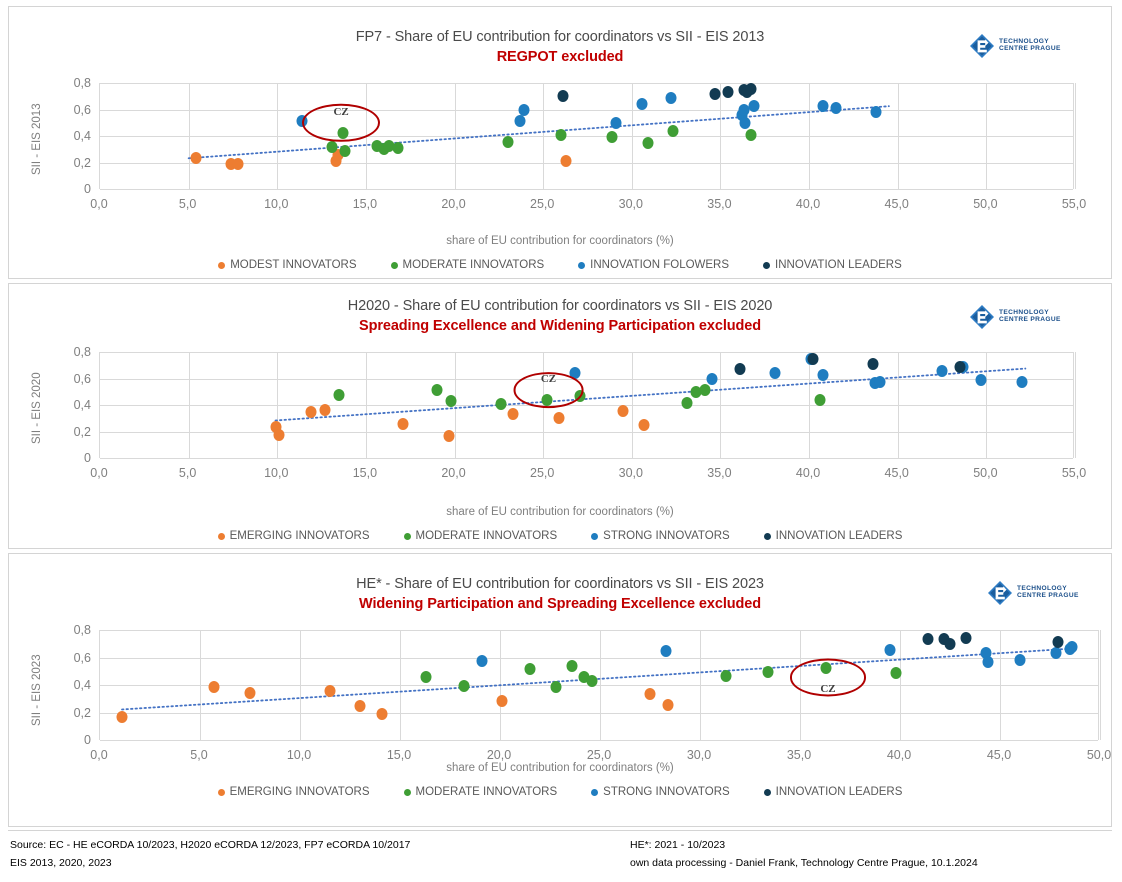  I want to click on y-axis-tick-label: 0,4, so click(82, 685).